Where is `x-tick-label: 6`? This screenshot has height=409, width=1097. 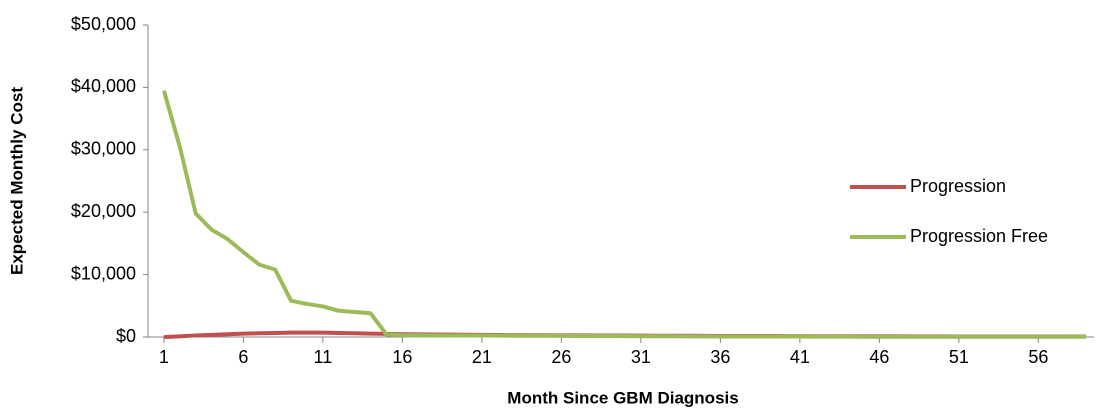 x-tick-label: 6 is located at coordinates (243, 357).